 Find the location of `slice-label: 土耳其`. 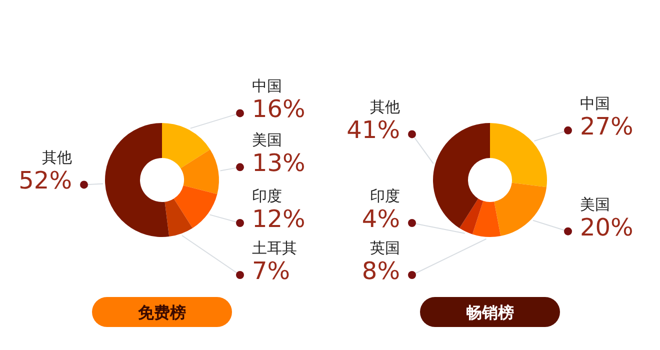

slice-label: 土耳其 is located at coordinates (274, 248).